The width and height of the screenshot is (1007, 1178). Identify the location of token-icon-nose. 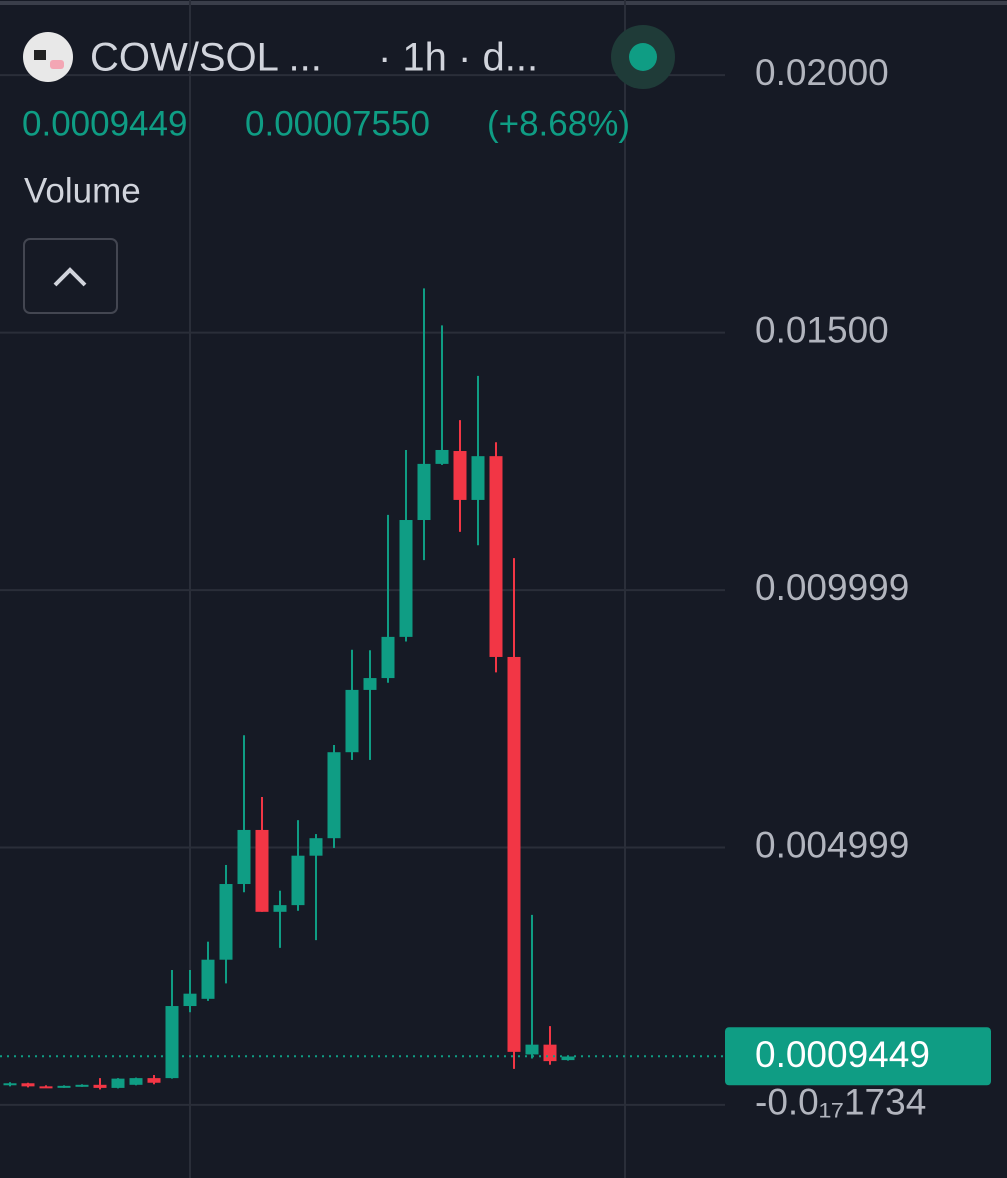
(57, 64).